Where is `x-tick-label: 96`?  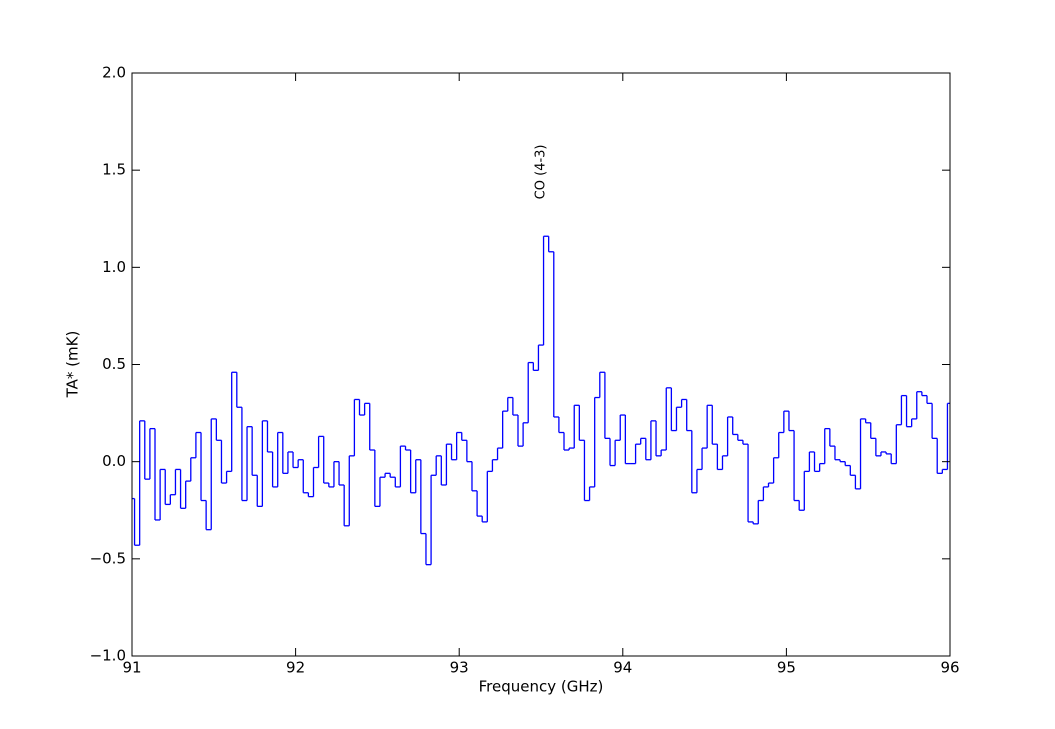
x-tick-label: 96 is located at coordinates (949, 668).